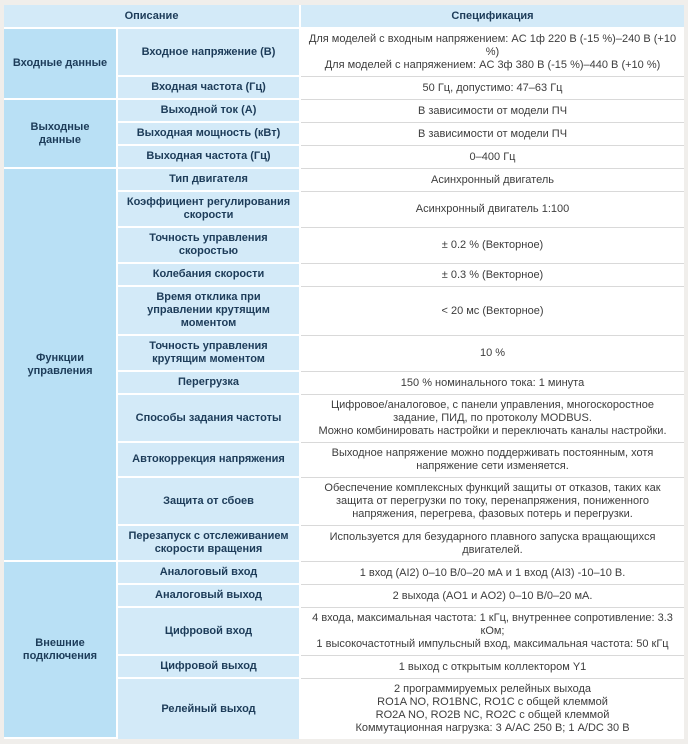  I want to click on spec-cell: 2 выхода (AO1 и AO2) 0–10 В/0–20 мА., so click(492, 596).